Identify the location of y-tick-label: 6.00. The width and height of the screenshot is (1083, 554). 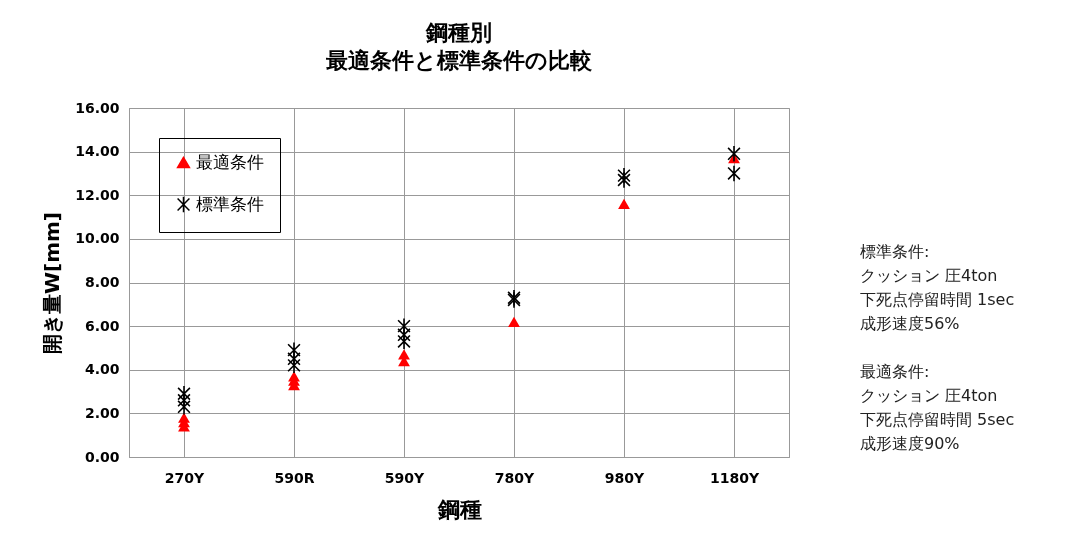
(102, 325).